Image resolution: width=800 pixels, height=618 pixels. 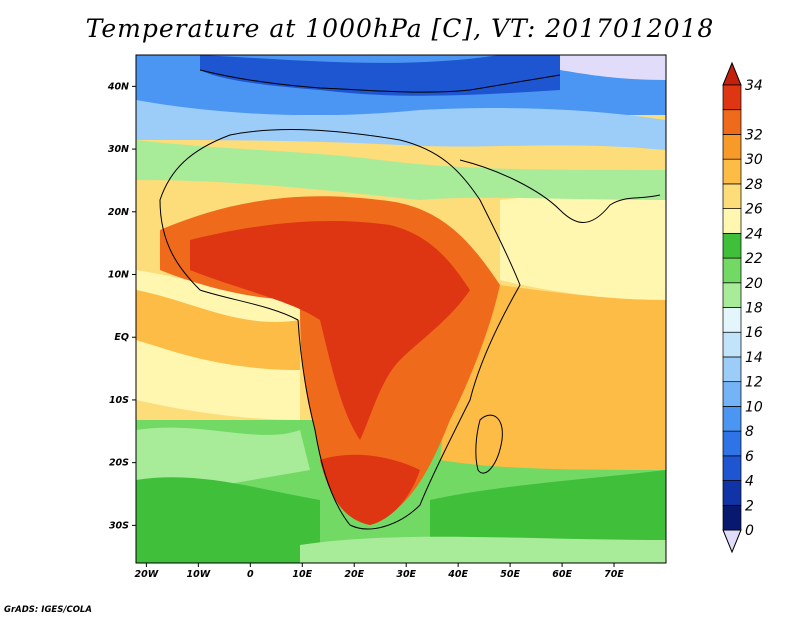 What do you see at coordinates (749, 531) in the screenshot?
I see `colorbar-label: 0` at bounding box center [749, 531].